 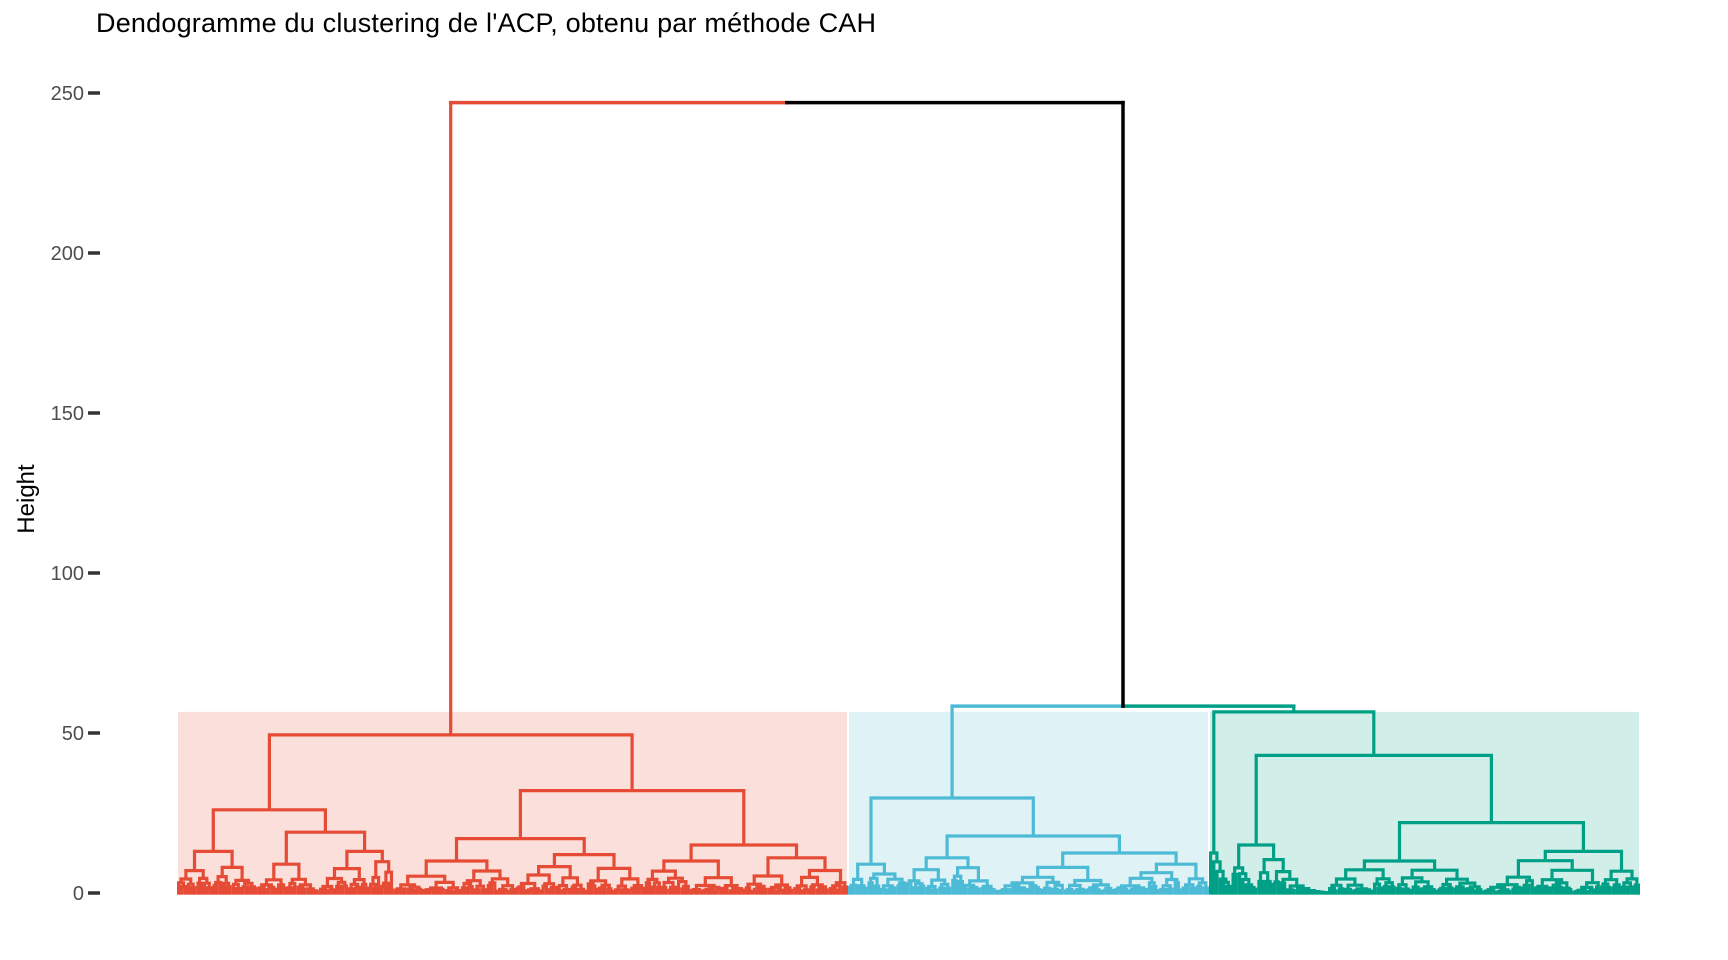 I want to click on y-tick-label-100: 100, so click(x=67, y=574).